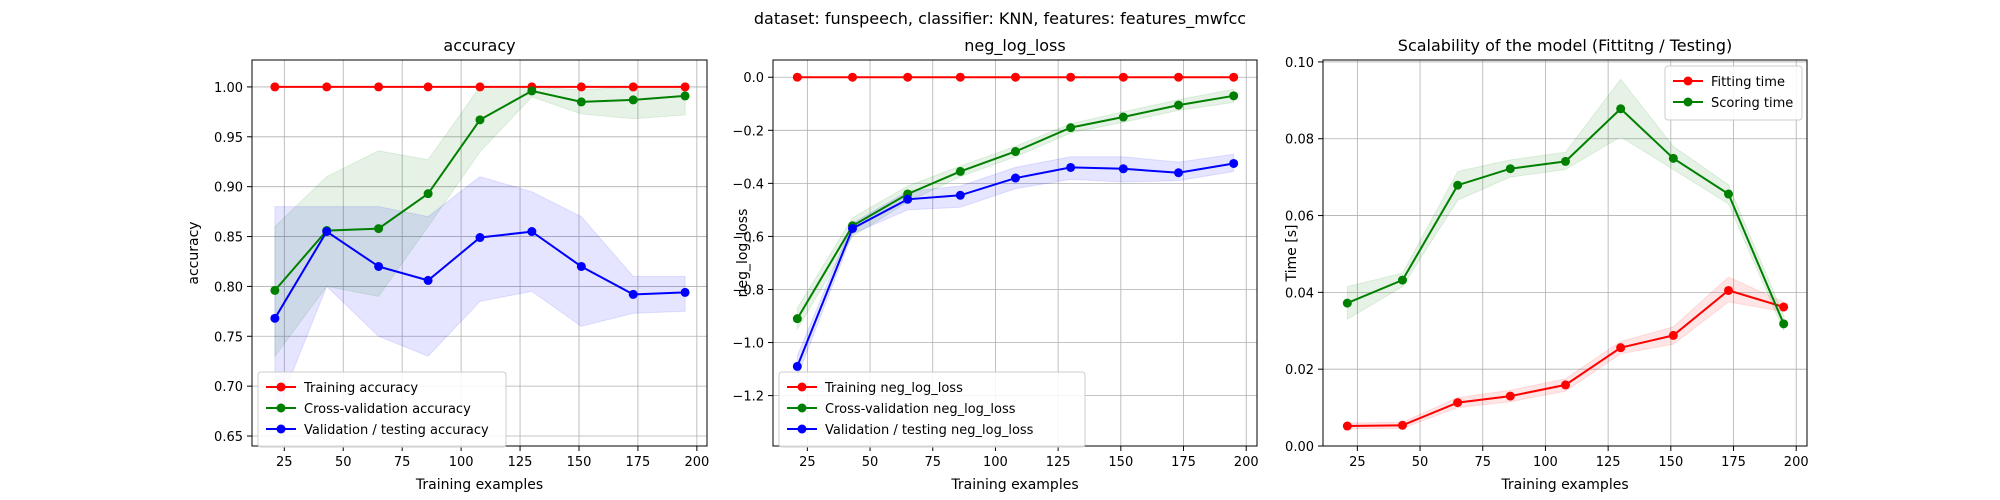 The height and width of the screenshot is (500, 2000). Describe the element at coordinates (228, 188) in the screenshot. I see `chart1-ytick-label: 0.90` at that location.